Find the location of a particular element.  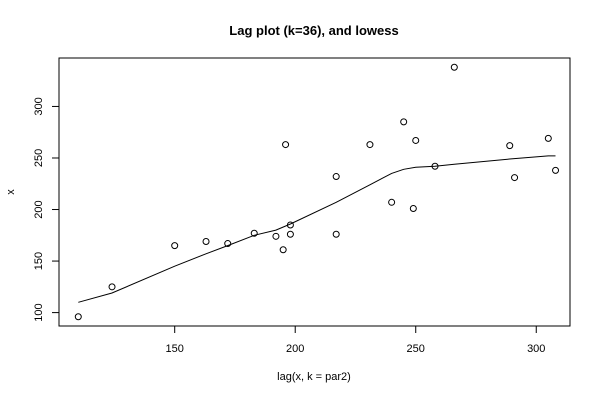

x-tick-label: 200 is located at coordinates (295, 349).